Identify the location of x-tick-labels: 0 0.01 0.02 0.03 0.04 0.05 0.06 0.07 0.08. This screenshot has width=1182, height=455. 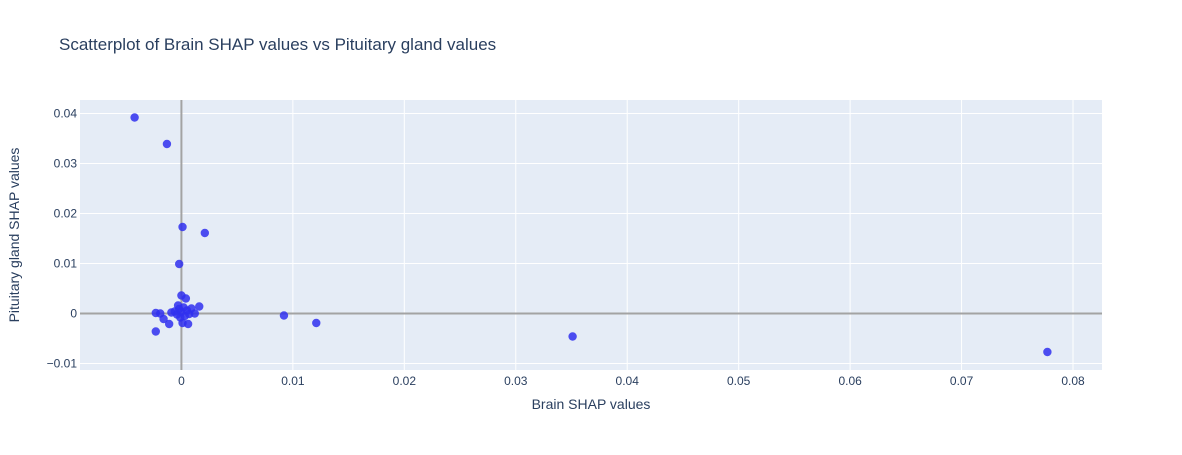
(631, 381).